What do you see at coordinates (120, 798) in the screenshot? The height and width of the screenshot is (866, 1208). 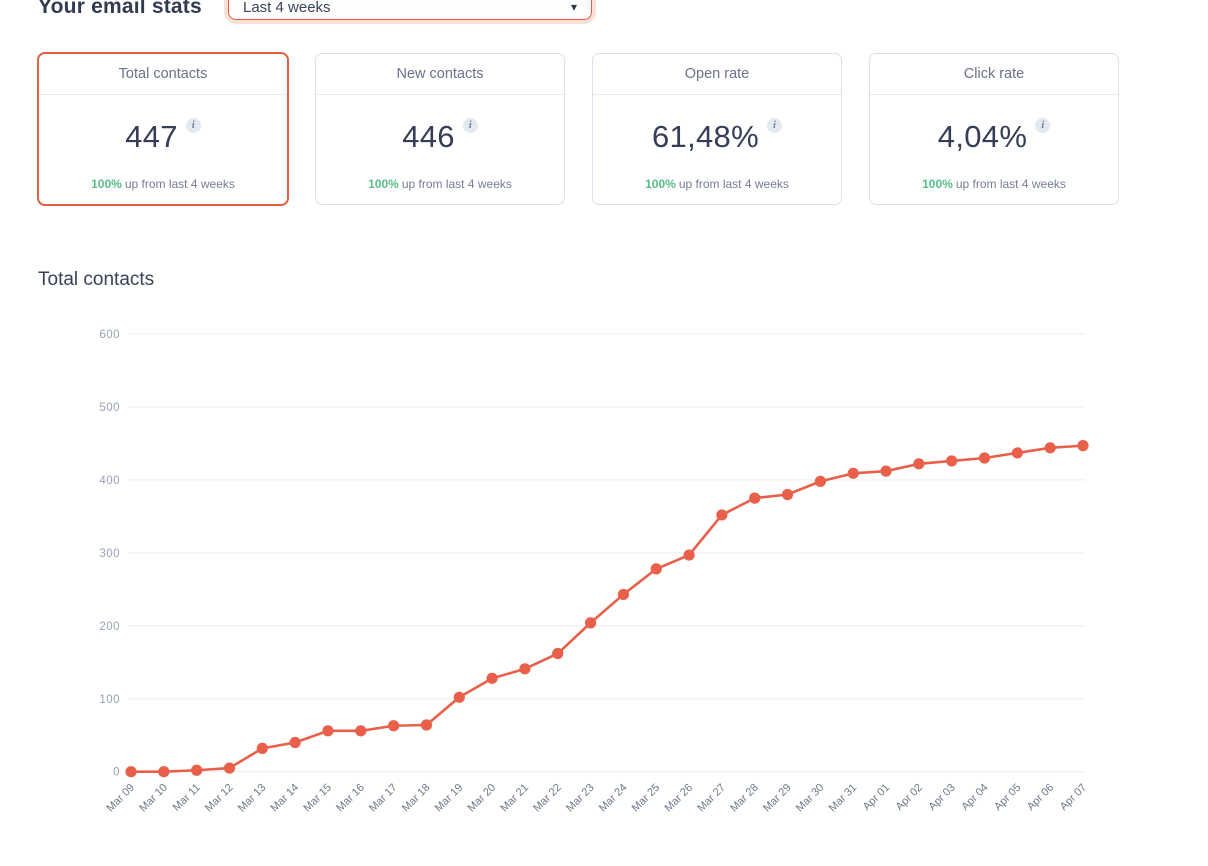 I see `x-axis-tick-label: Mar 09` at bounding box center [120, 798].